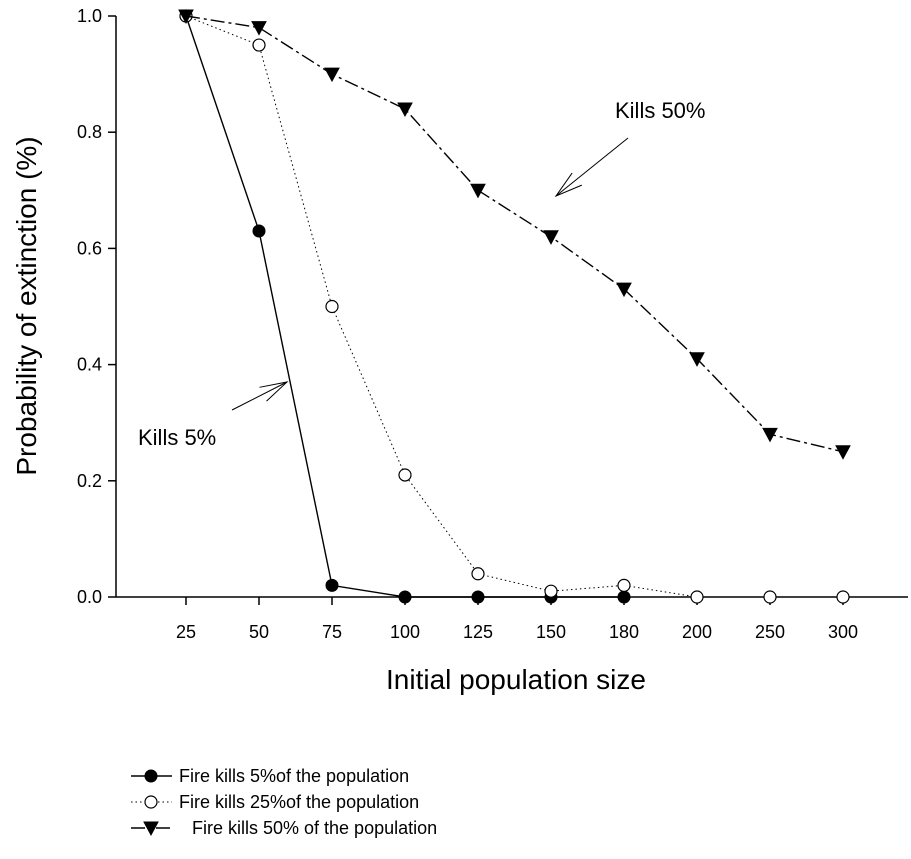 Image resolution: width=911 pixels, height=859 pixels. Describe the element at coordinates (89, 16) in the screenshot. I see `y-tick-label: 1.0` at that location.